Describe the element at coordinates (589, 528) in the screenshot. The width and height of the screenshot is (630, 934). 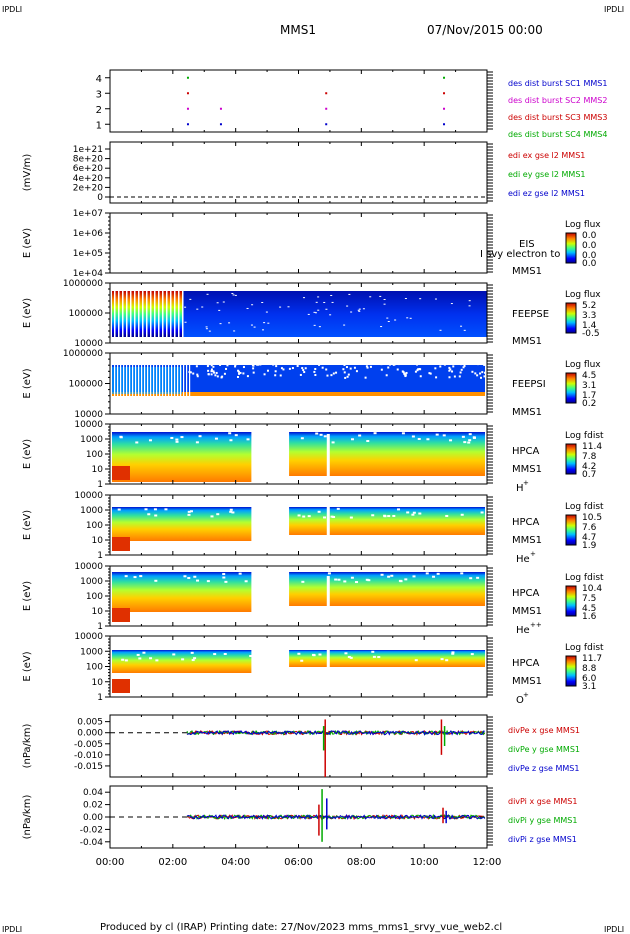
I see `hpca-he-cbar-tick: 7.6` at that location.